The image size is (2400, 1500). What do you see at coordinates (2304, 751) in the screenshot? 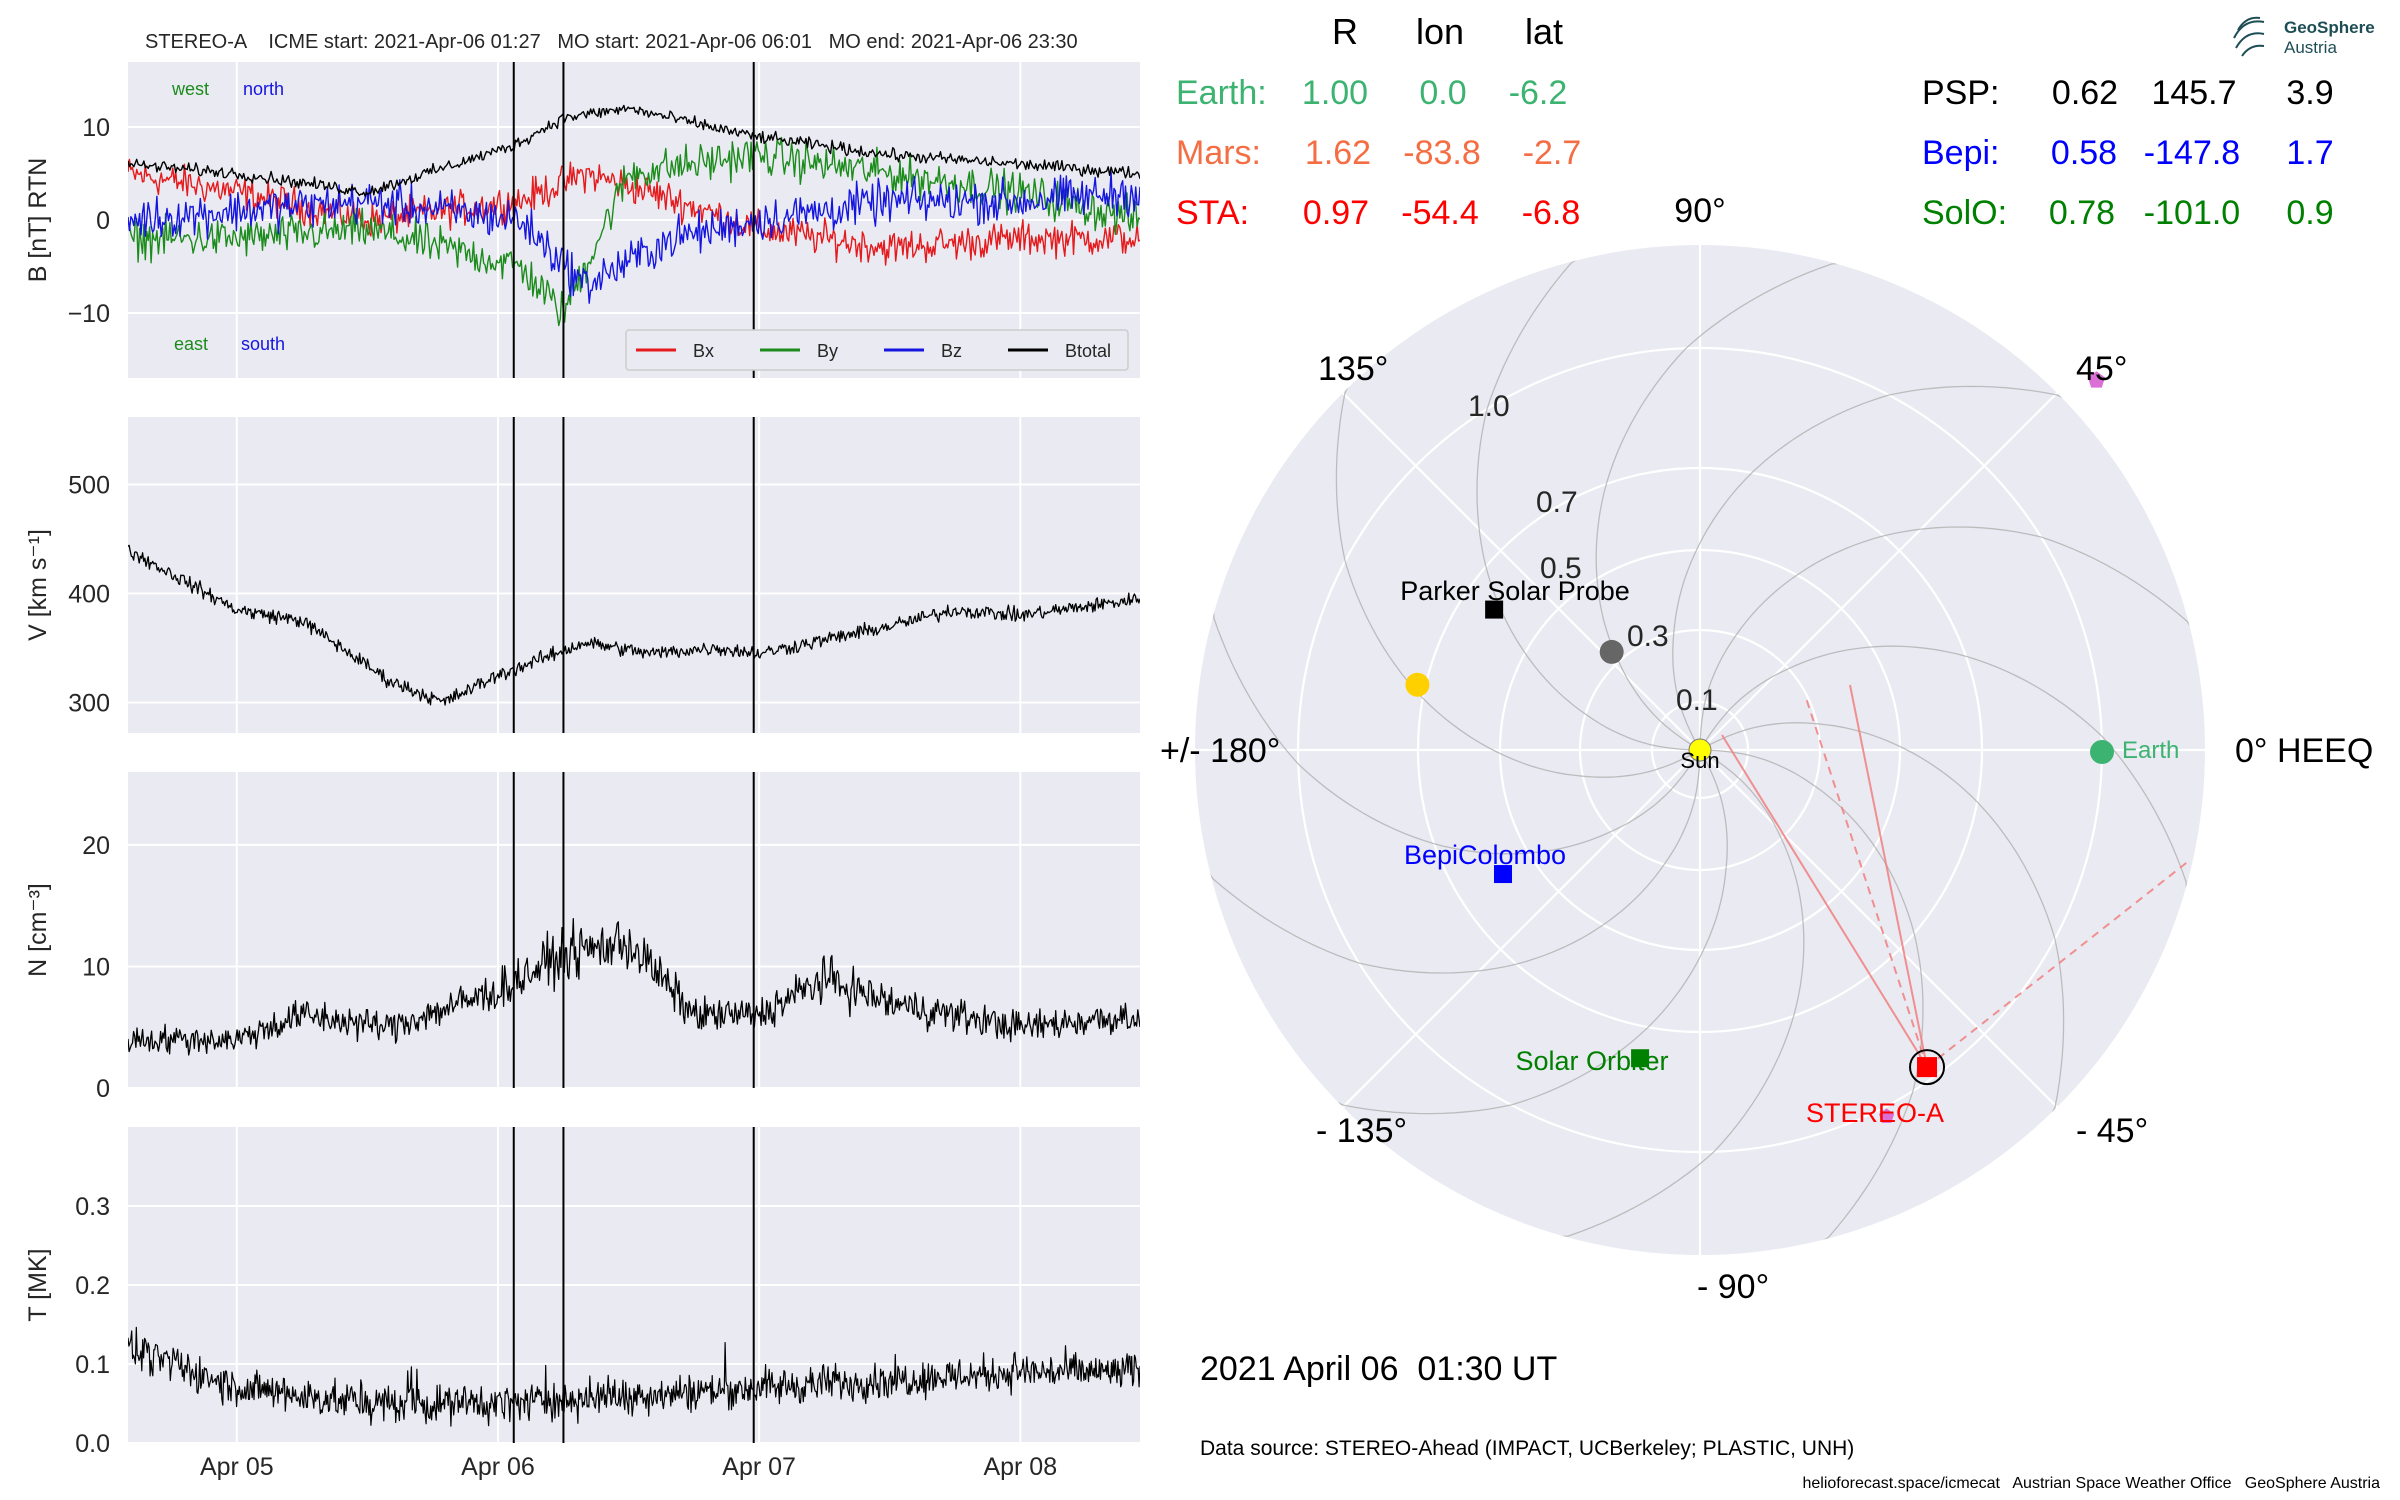
I see `angle-label-0: 0° HEEQ` at bounding box center [2304, 751].